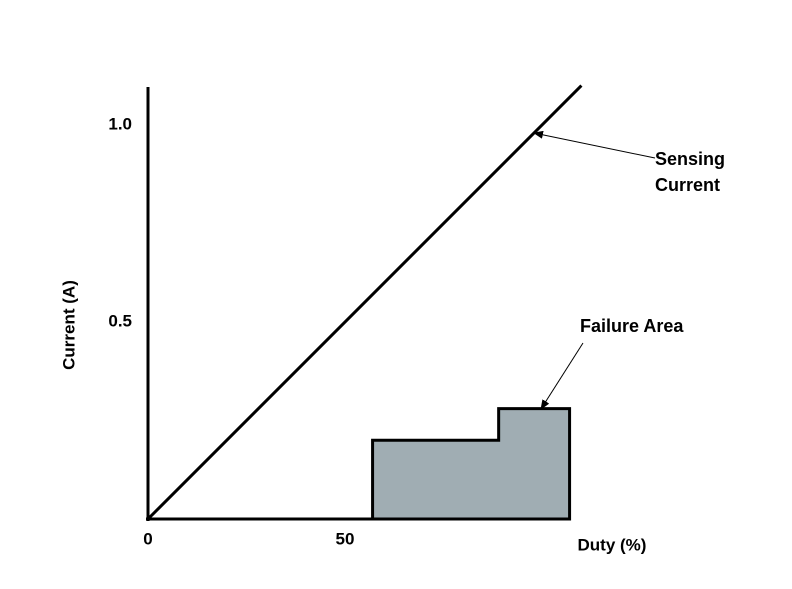 Image resolution: width=792 pixels, height=589 pixels. Describe the element at coordinates (632, 326) in the screenshot. I see `series-annotation: Failure Area` at that location.